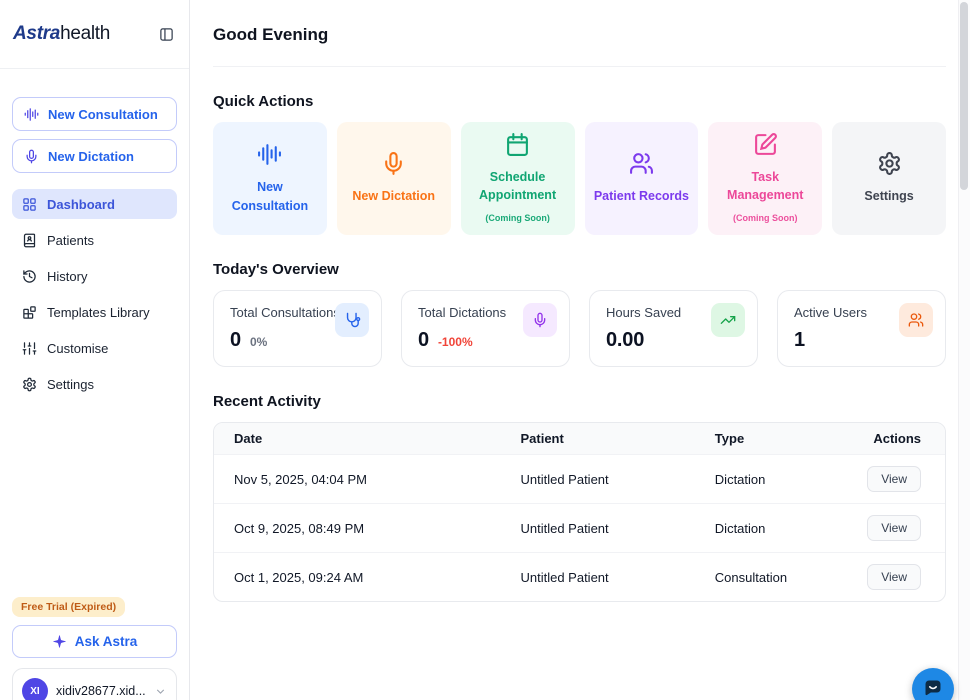 Image resolution: width=970 pixels, height=700 pixels. Describe the element at coordinates (70, 384) in the screenshot. I see `sidebar-item-label: Settings` at that location.